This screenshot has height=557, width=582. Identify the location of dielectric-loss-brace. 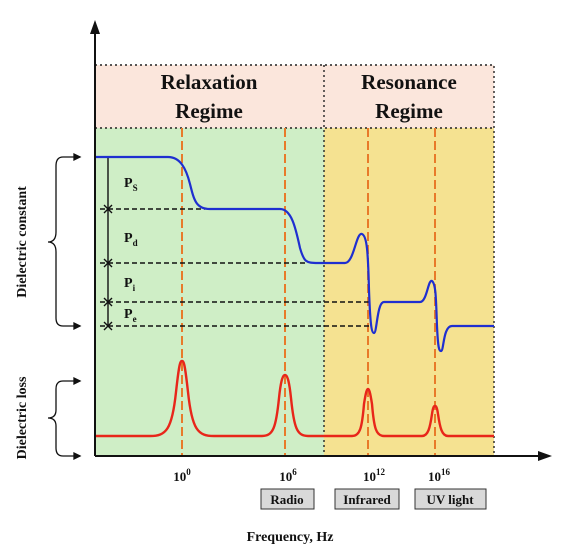
(64, 418).